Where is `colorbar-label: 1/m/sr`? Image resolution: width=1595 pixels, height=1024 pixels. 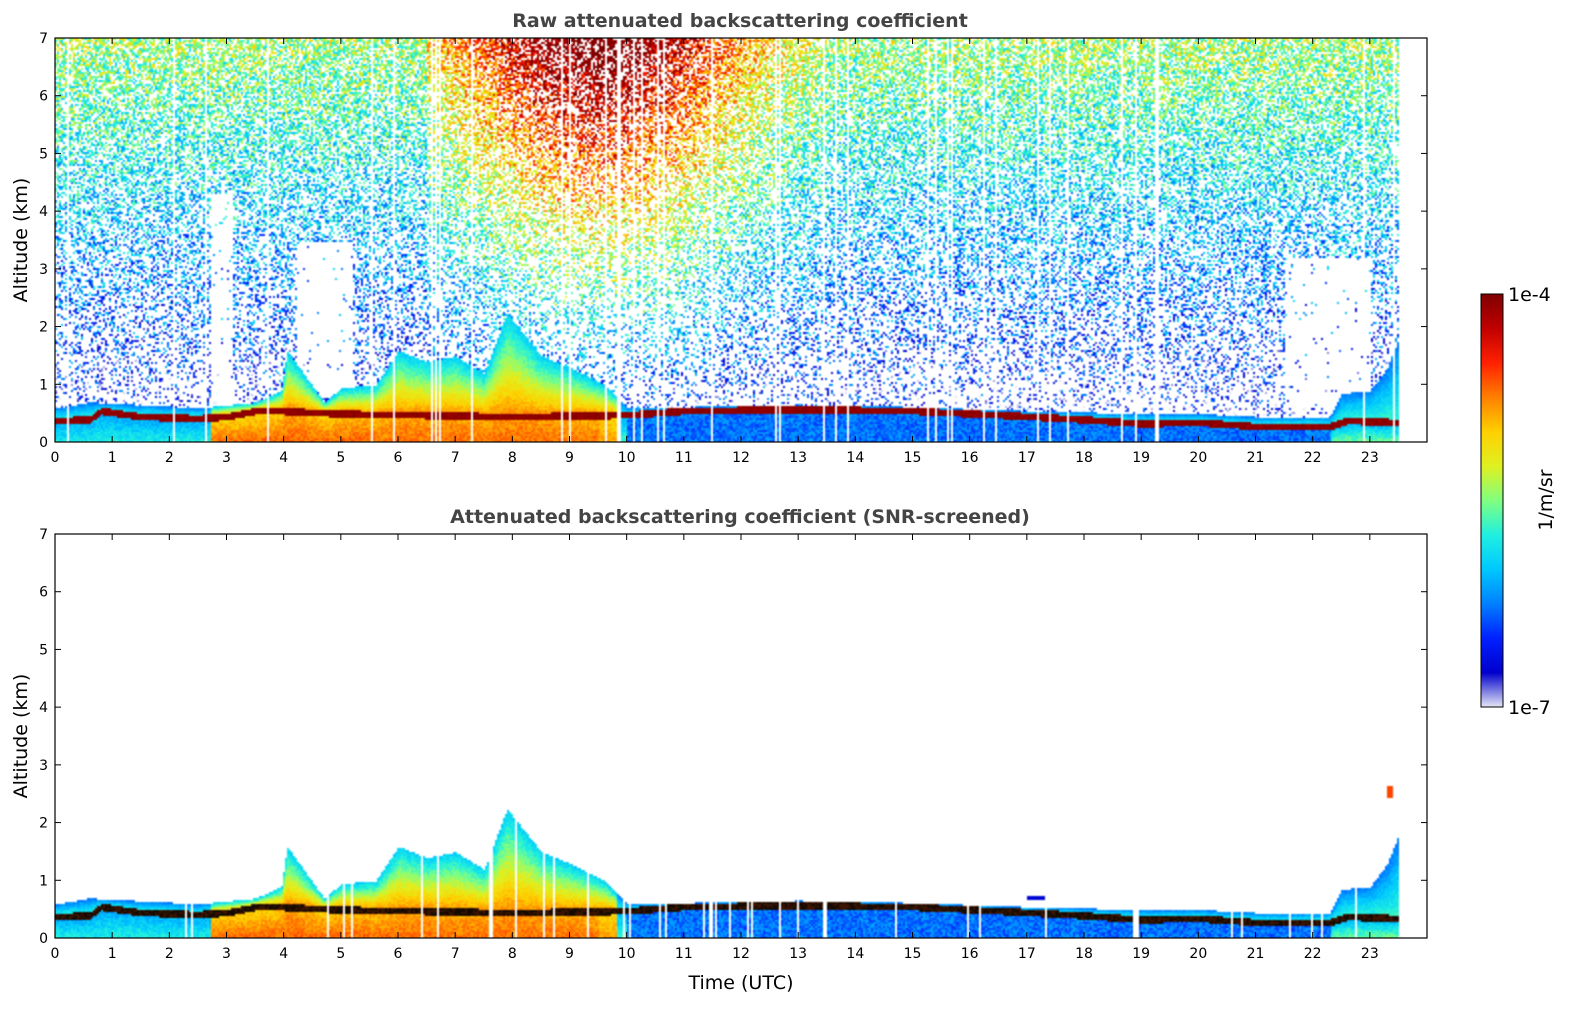
colorbar-label: 1/m/sr is located at coordinates (1546, 499).